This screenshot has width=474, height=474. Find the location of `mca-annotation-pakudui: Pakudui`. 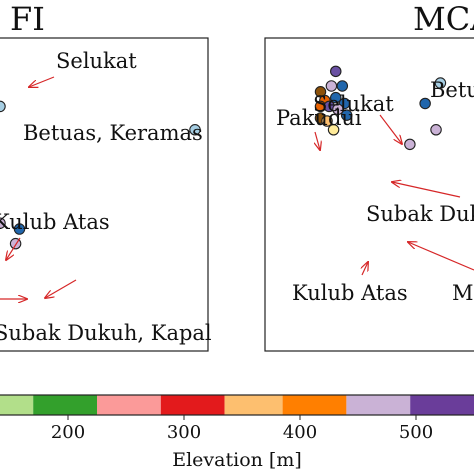

mca-annotation-pakudui: Pakudui is located at coordinates (319, 118).